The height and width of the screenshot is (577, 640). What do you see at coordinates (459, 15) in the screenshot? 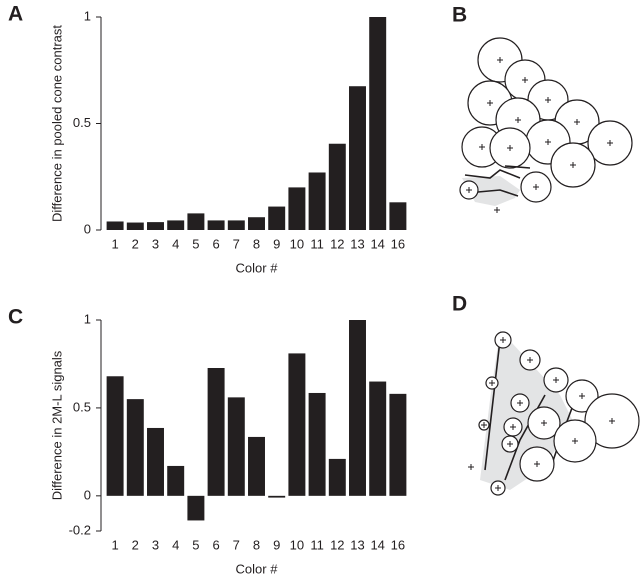
I see `panel-label: B` at bounding box center [459, 15].